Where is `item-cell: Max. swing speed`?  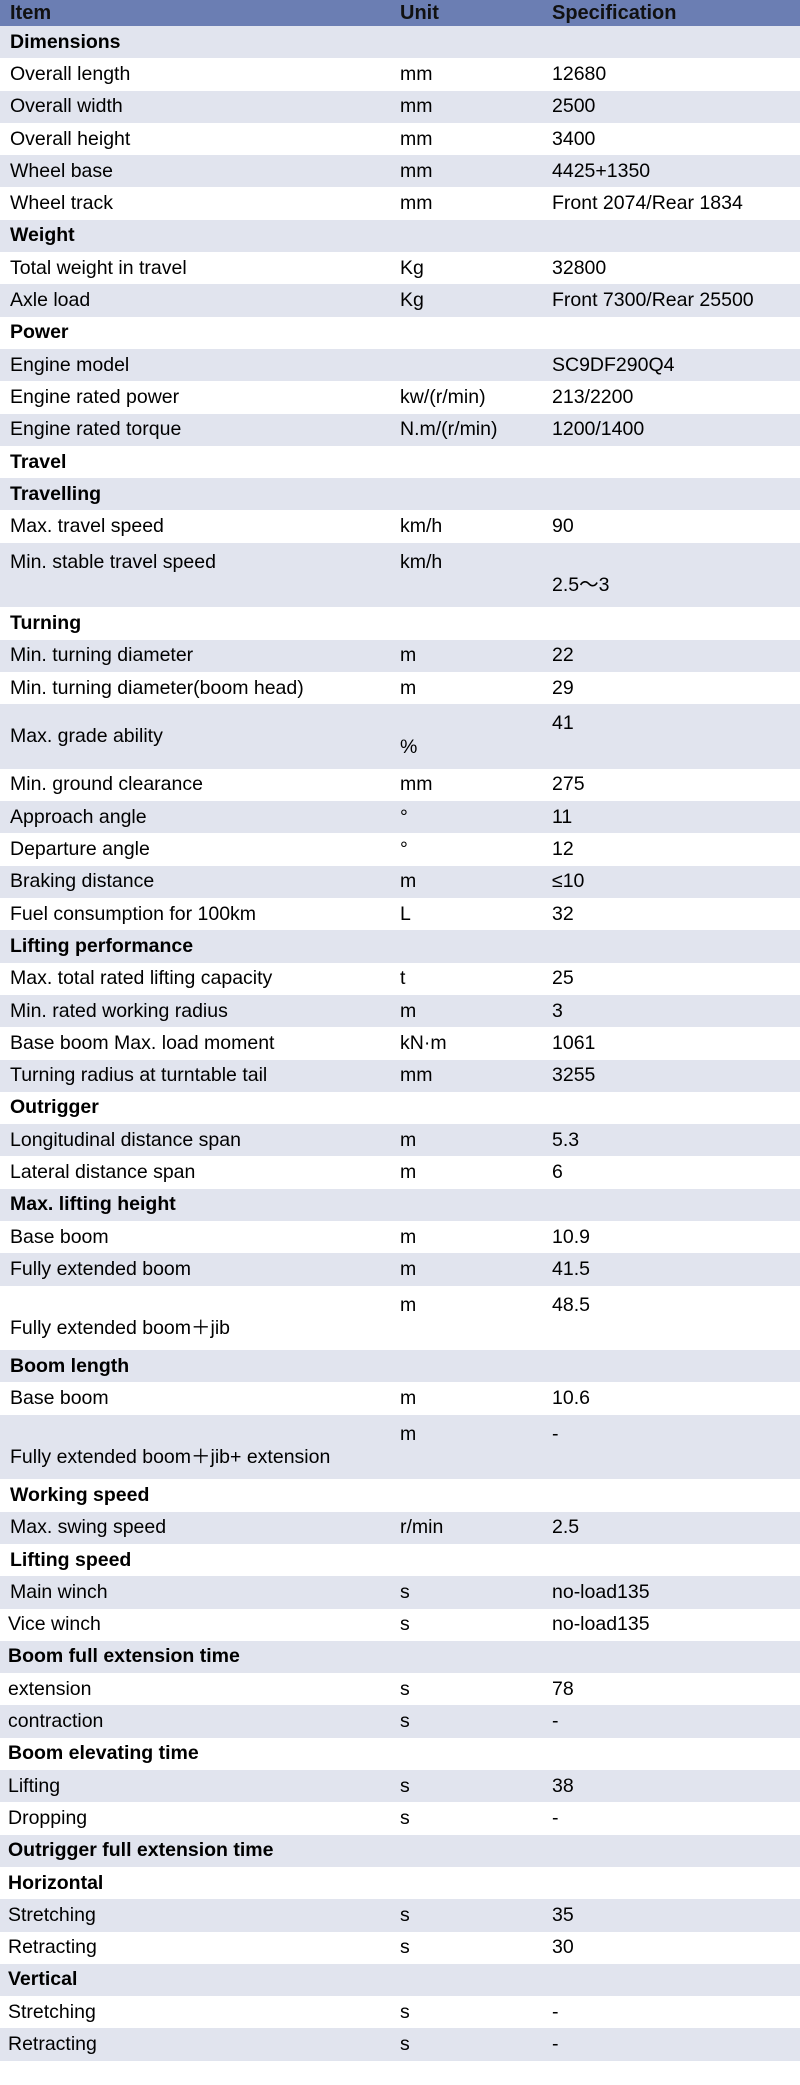
item-cell: Max. swing speed is located at coordinates (88, 1527).